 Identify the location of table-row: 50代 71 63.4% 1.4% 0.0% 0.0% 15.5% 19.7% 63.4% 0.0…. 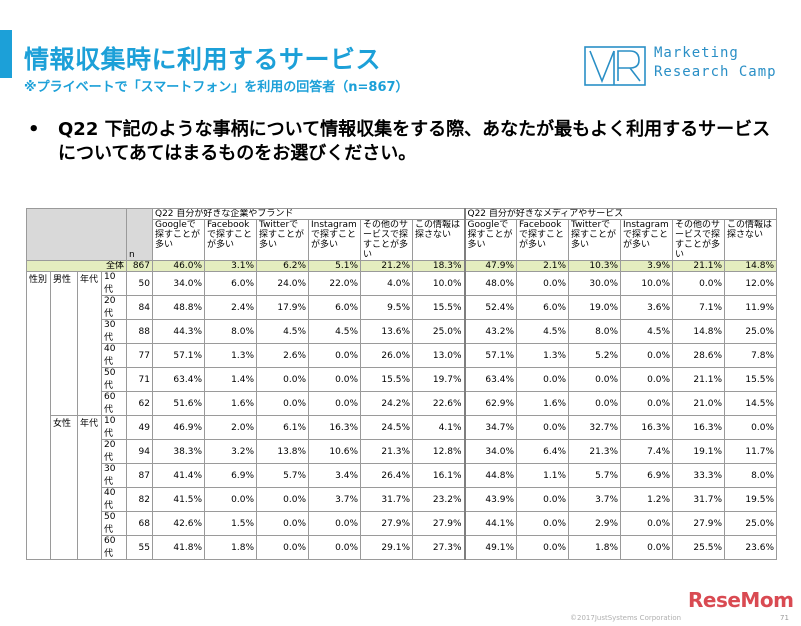
(402, 379).